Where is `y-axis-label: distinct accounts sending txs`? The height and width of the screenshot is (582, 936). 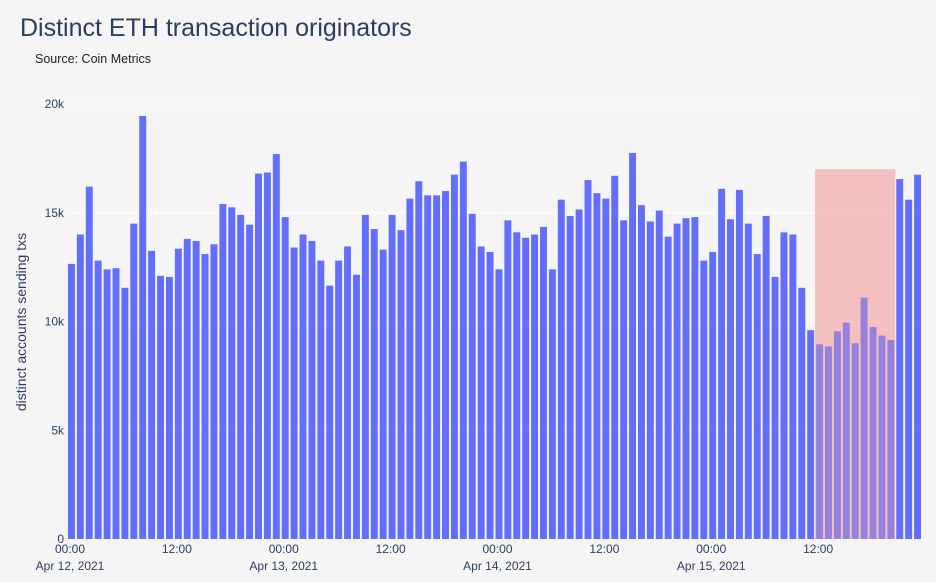
y-axis-label: distinct accounts sending txs is located at coordinates (21, 322).